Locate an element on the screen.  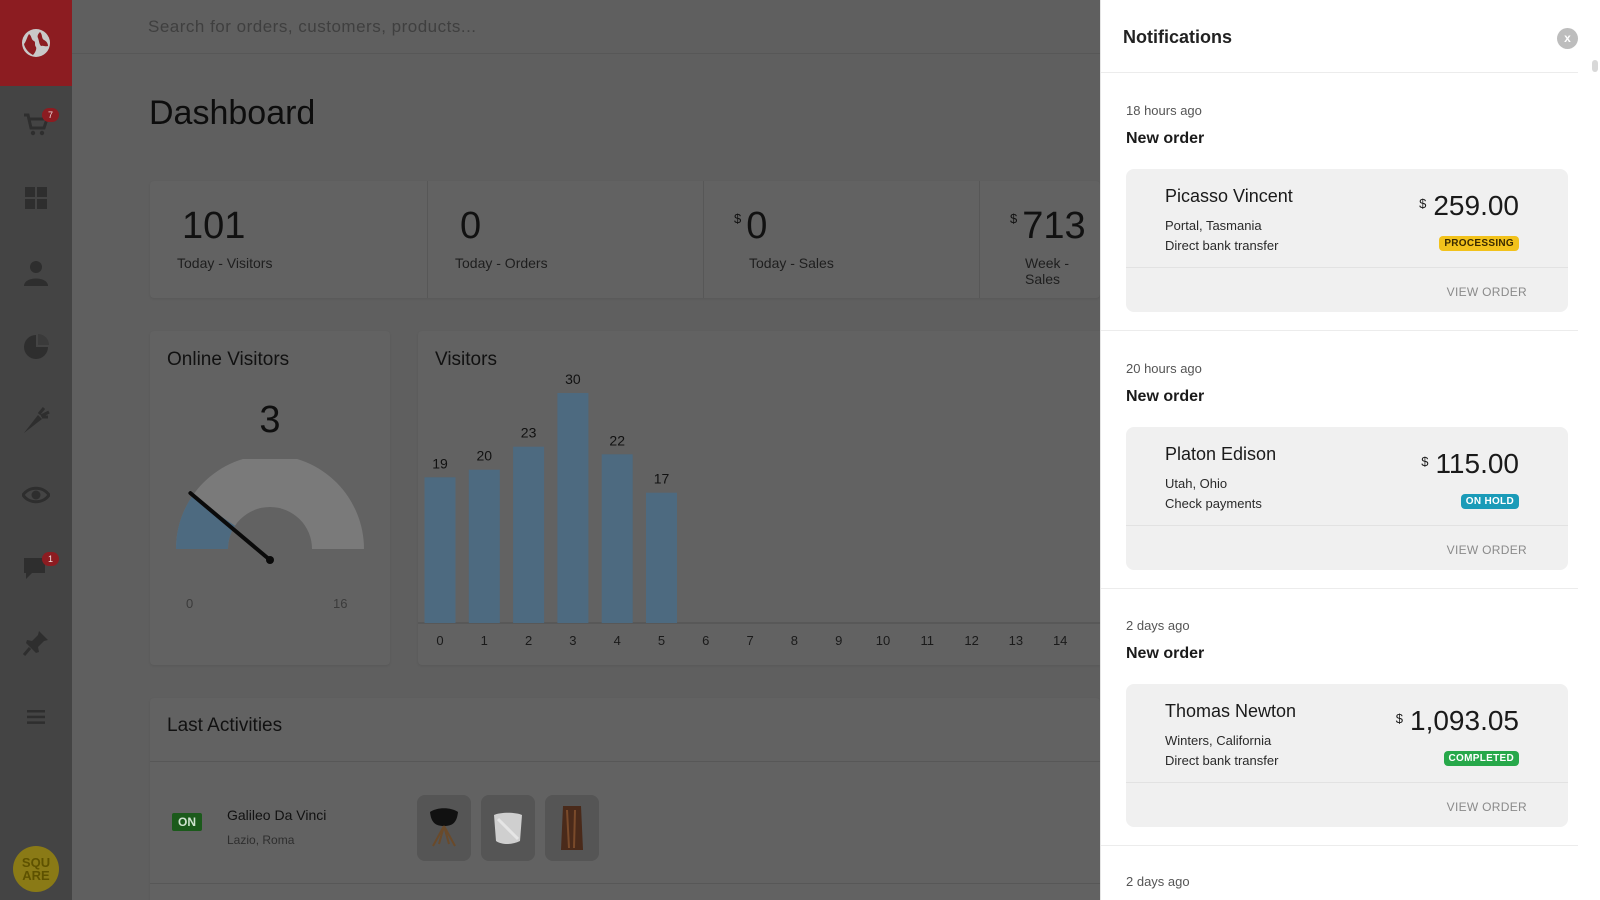
stat-label: Week - Sales is located at coordinates (1047, 271).